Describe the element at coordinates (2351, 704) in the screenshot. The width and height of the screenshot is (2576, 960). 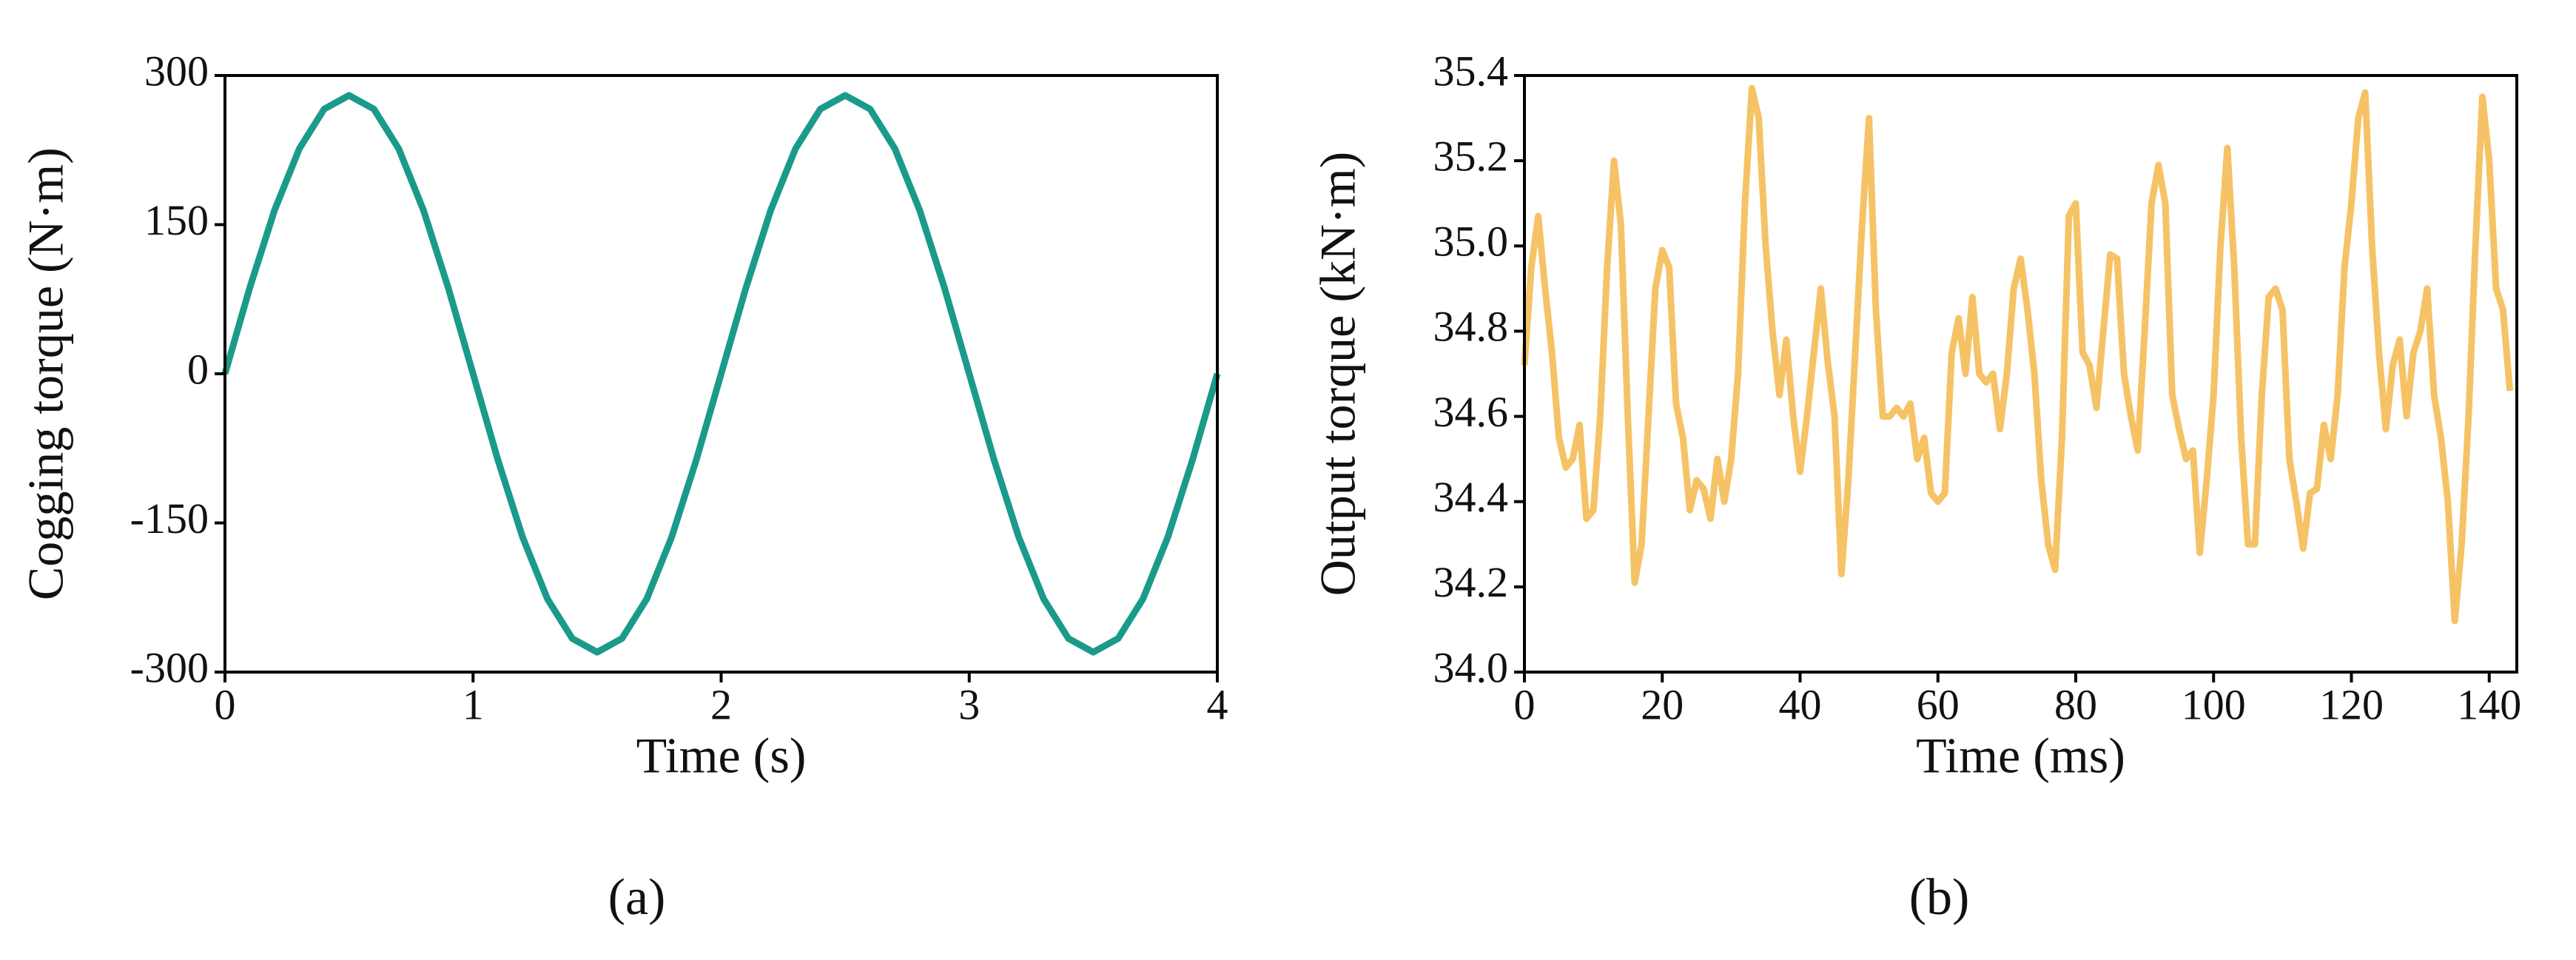
I see `x-tick-label: 120` at that location.